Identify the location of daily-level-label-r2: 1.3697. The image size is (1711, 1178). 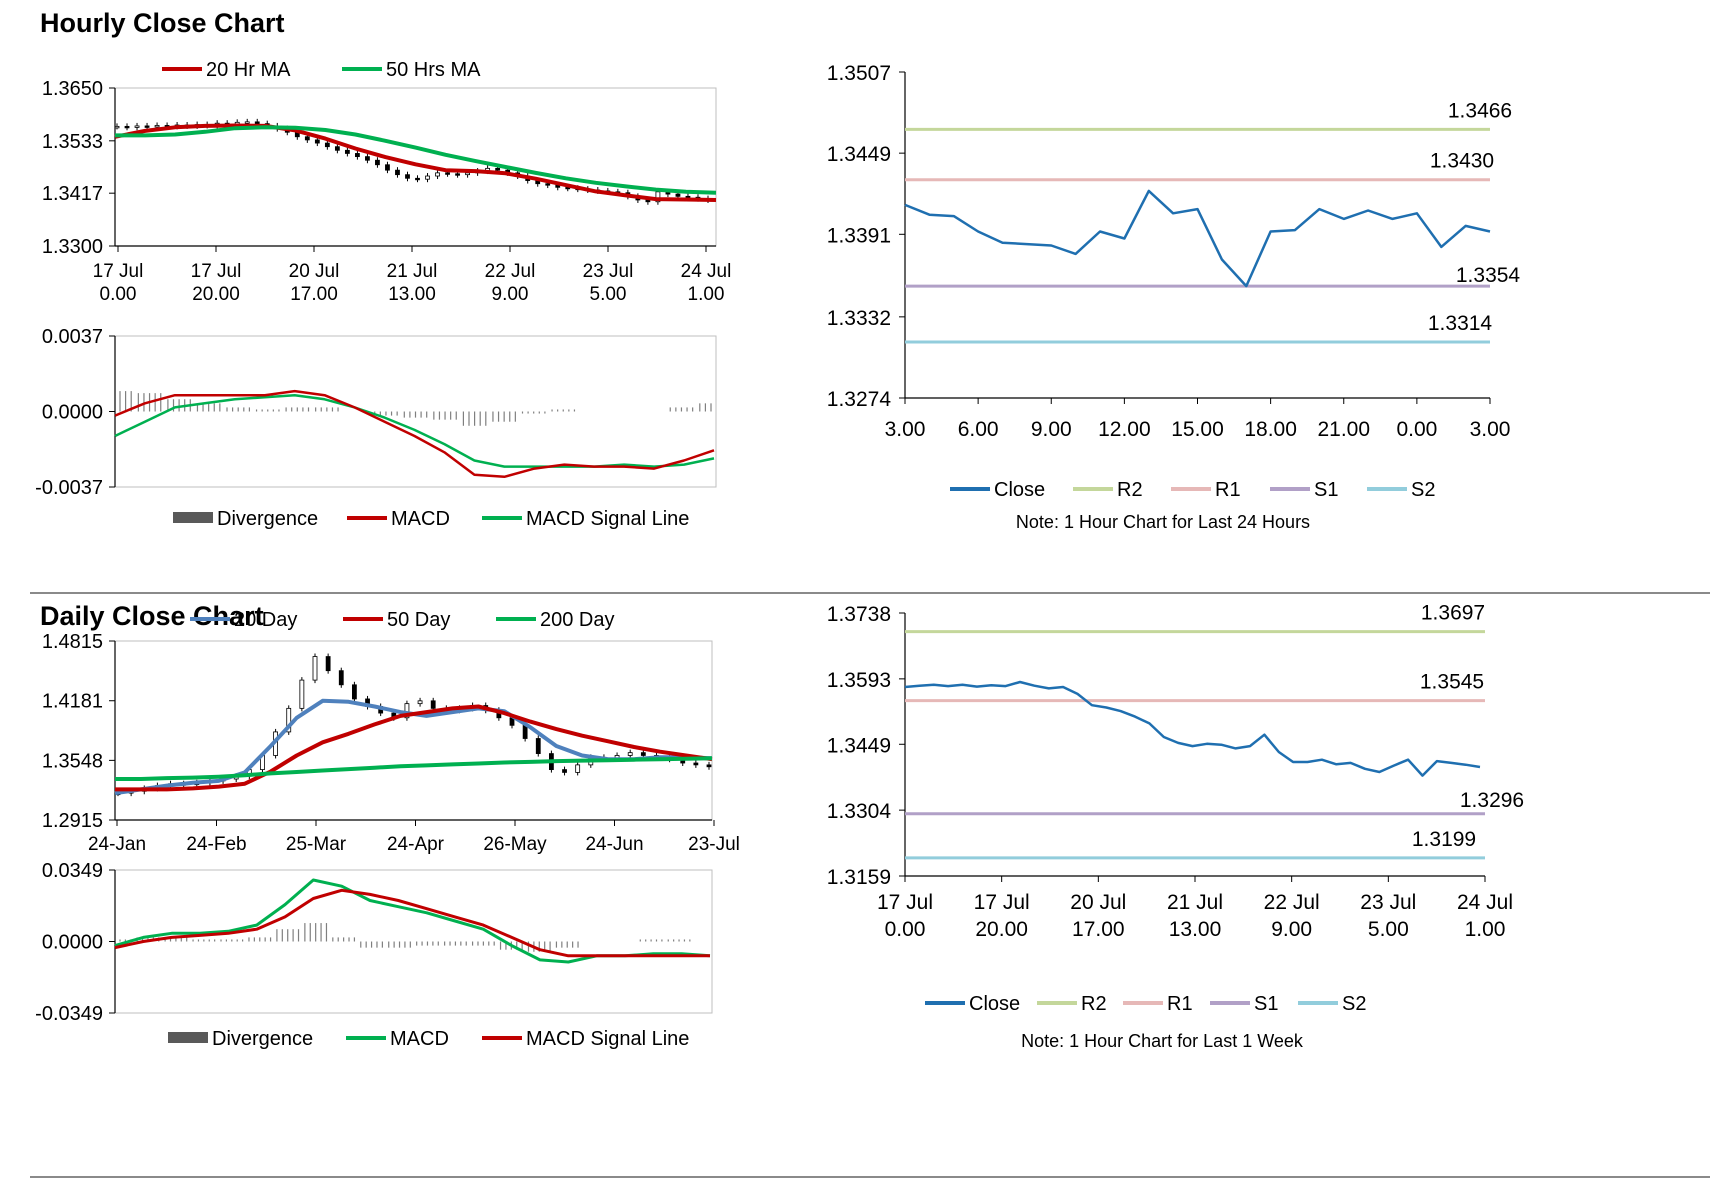
(1453, 613).